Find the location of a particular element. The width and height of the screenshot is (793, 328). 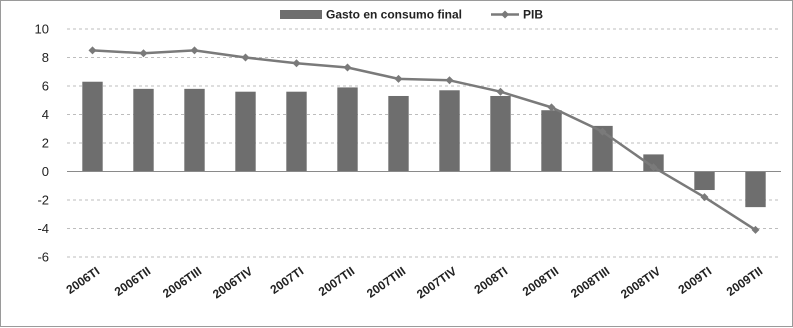

x-tick-label: 2006TIII is located at coordinates (182, 282).